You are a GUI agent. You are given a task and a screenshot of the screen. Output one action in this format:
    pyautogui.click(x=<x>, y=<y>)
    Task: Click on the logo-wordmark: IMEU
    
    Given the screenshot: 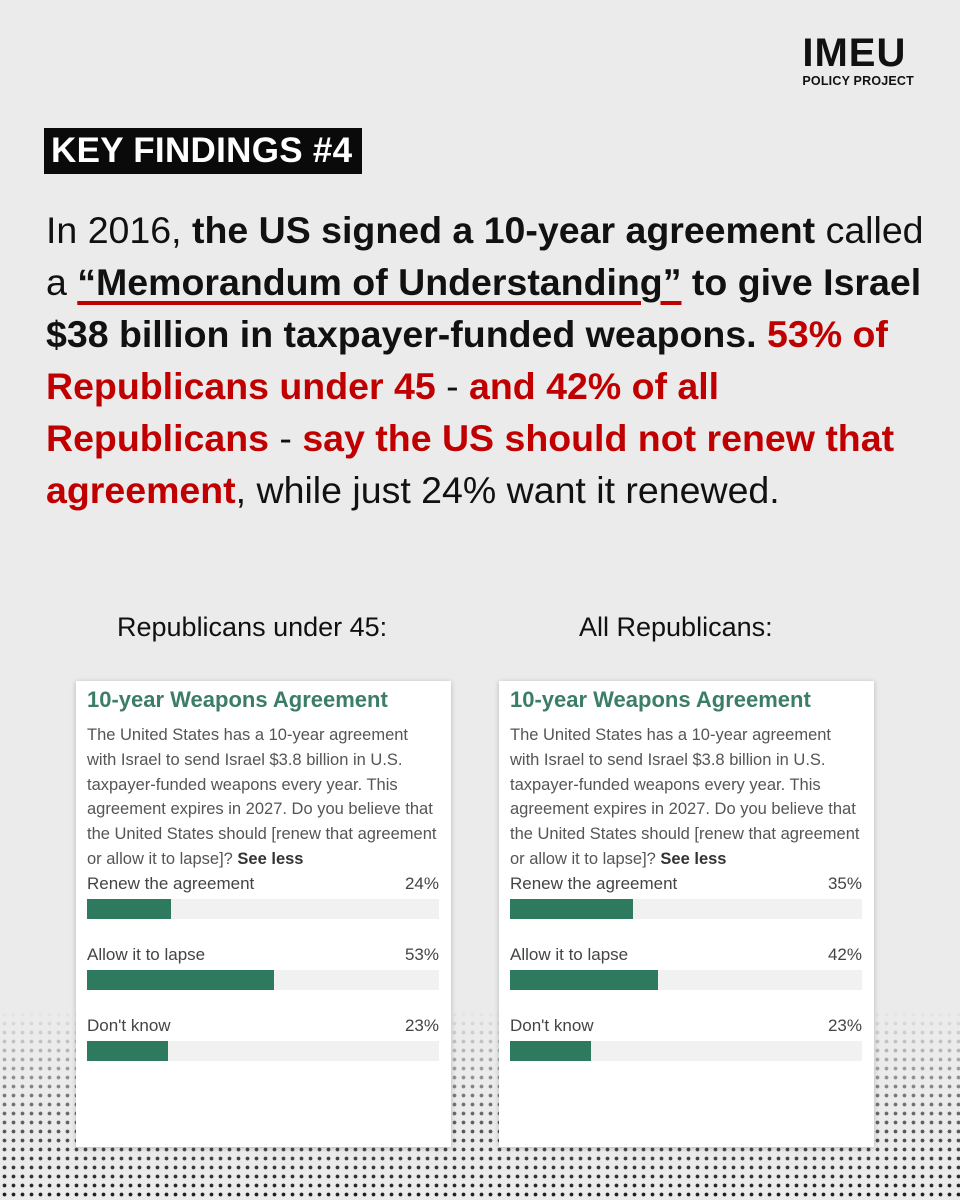 What is the action you would take?
    pyautogui.click(x=854, y=53)
    